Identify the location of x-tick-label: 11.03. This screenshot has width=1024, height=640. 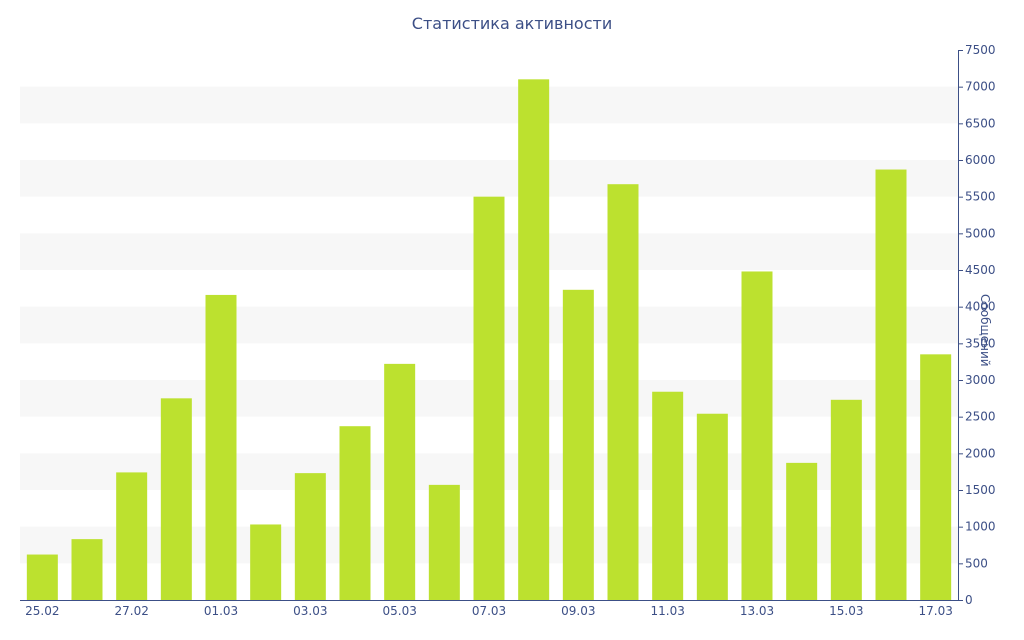
(667, 611).